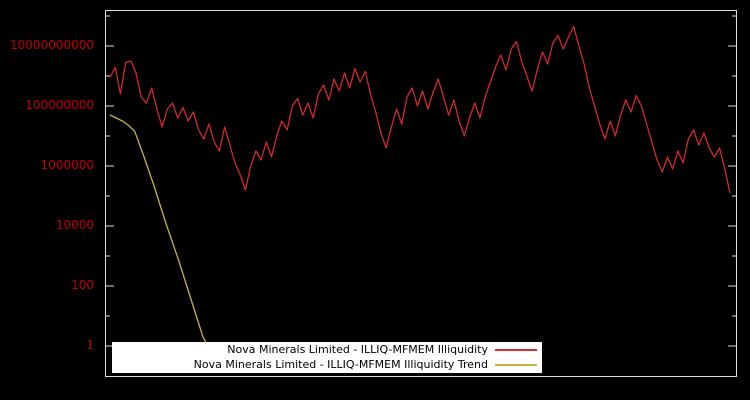 This screenshot has width=750, height=400. What do you see at coordinates (67, 165) in the screenshot?
I see `y-axis-tick-label: 1000000` at bounding box center [67, 165].